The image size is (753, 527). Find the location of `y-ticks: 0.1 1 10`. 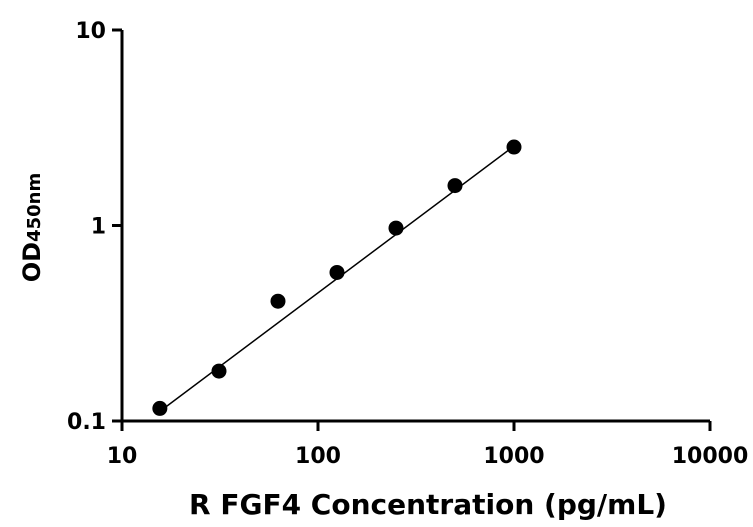

y-ticks: 0.1 1 10 is located at coordinates (94, 227).